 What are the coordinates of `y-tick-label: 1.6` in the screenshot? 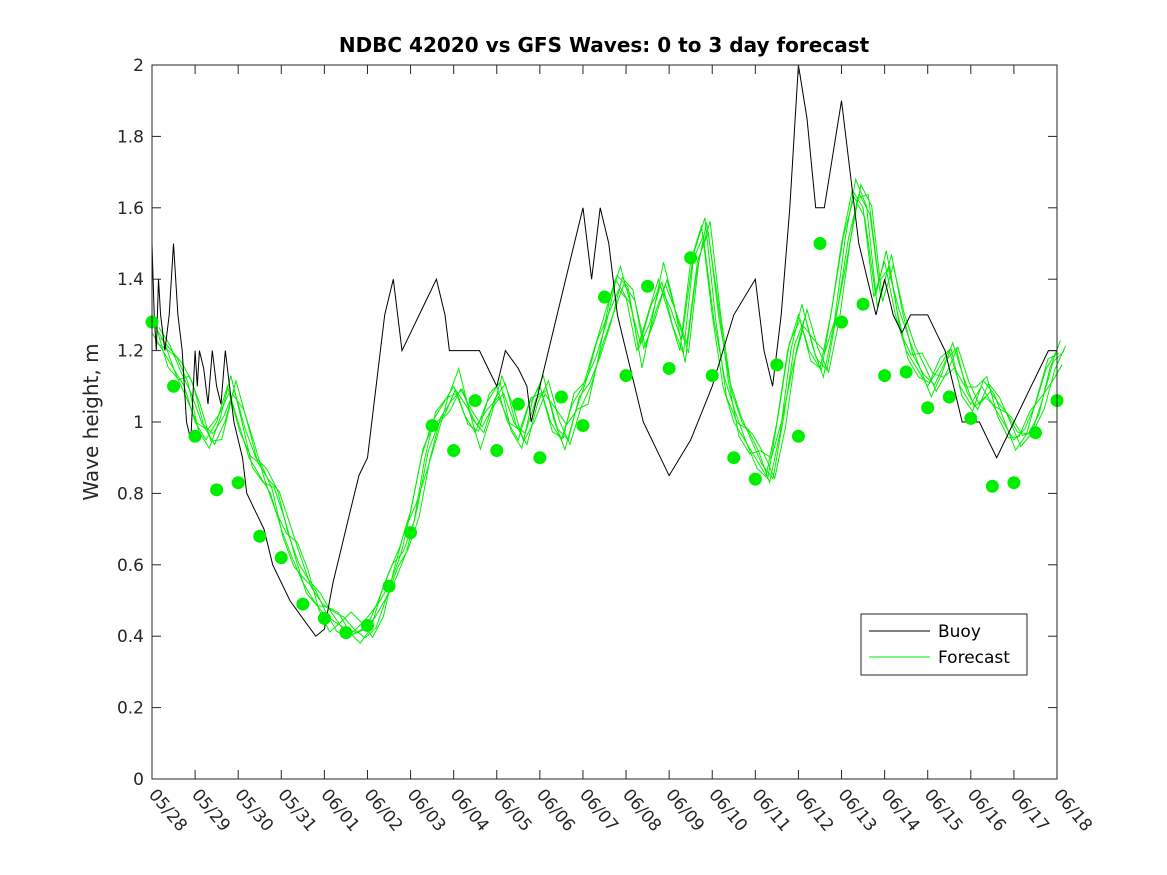 It's located at (130, 209).